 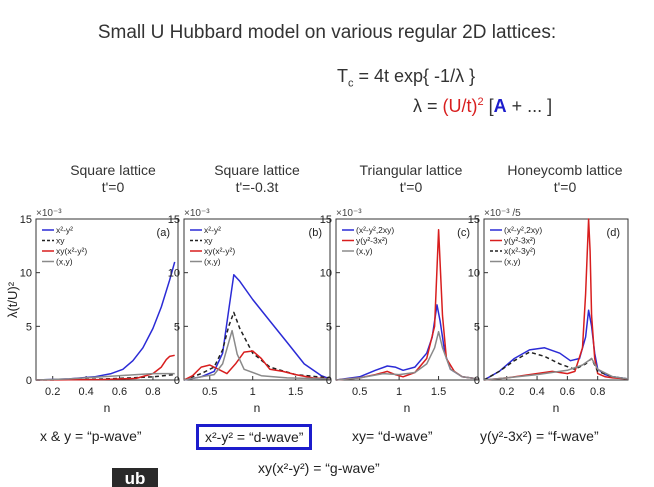 What do you see at coordinates (477, 327) in the screenshot?
I see `y-tick-label-3-1: 5` at bounding box center [477, 327].